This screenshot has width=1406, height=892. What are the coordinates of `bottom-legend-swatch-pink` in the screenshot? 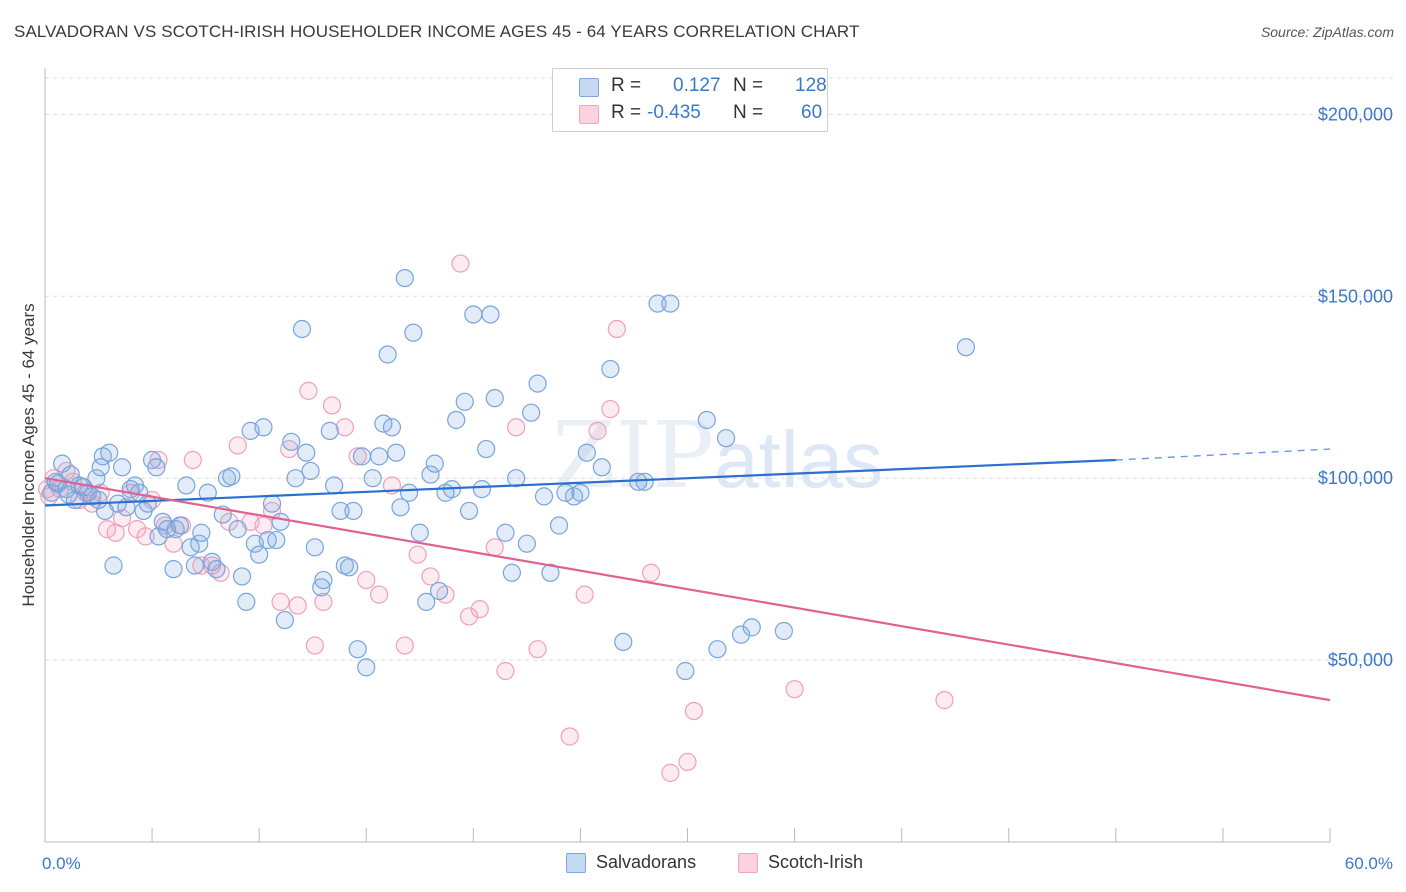 It's located at (748, 863).